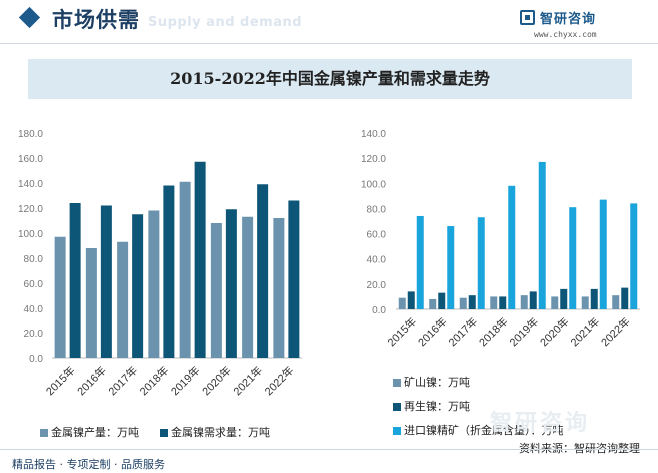  What do you see at coordinates (329, 43) in the screenshot?
I see `header-divider` at bounding box center [329, 43].